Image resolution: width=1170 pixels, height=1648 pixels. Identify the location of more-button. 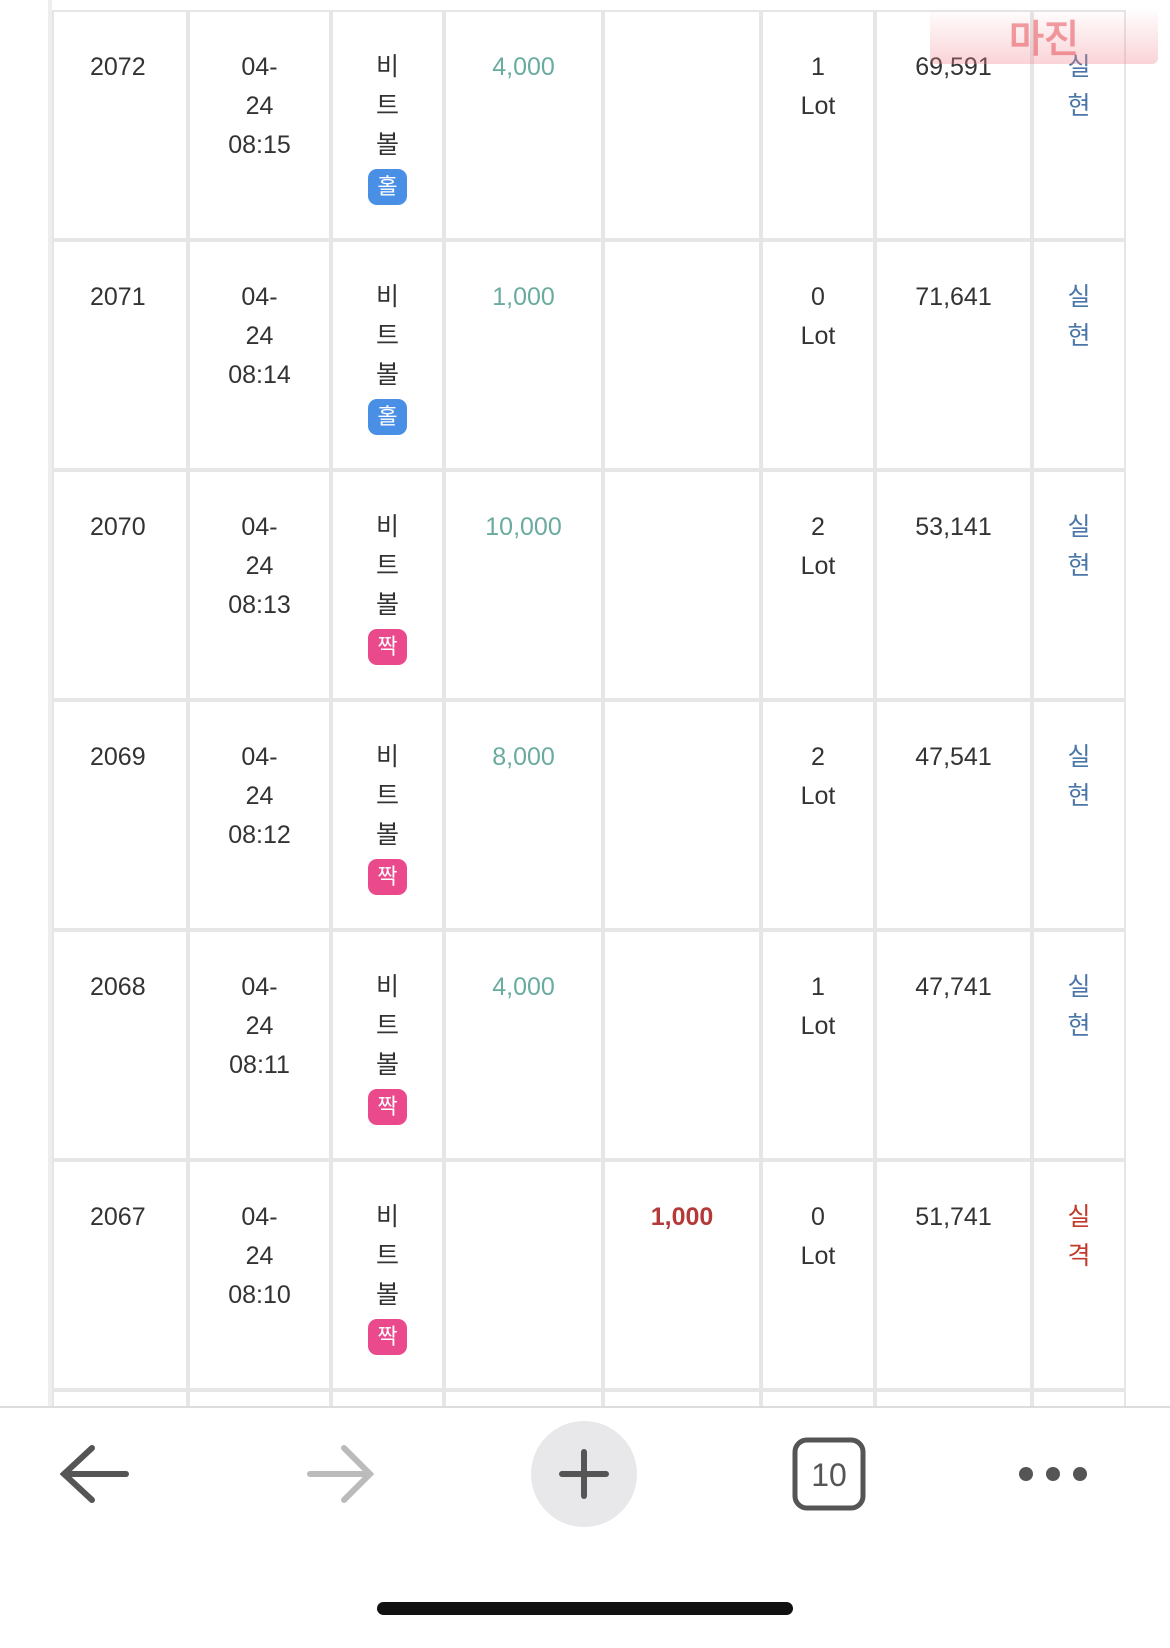
(1053, 1474).